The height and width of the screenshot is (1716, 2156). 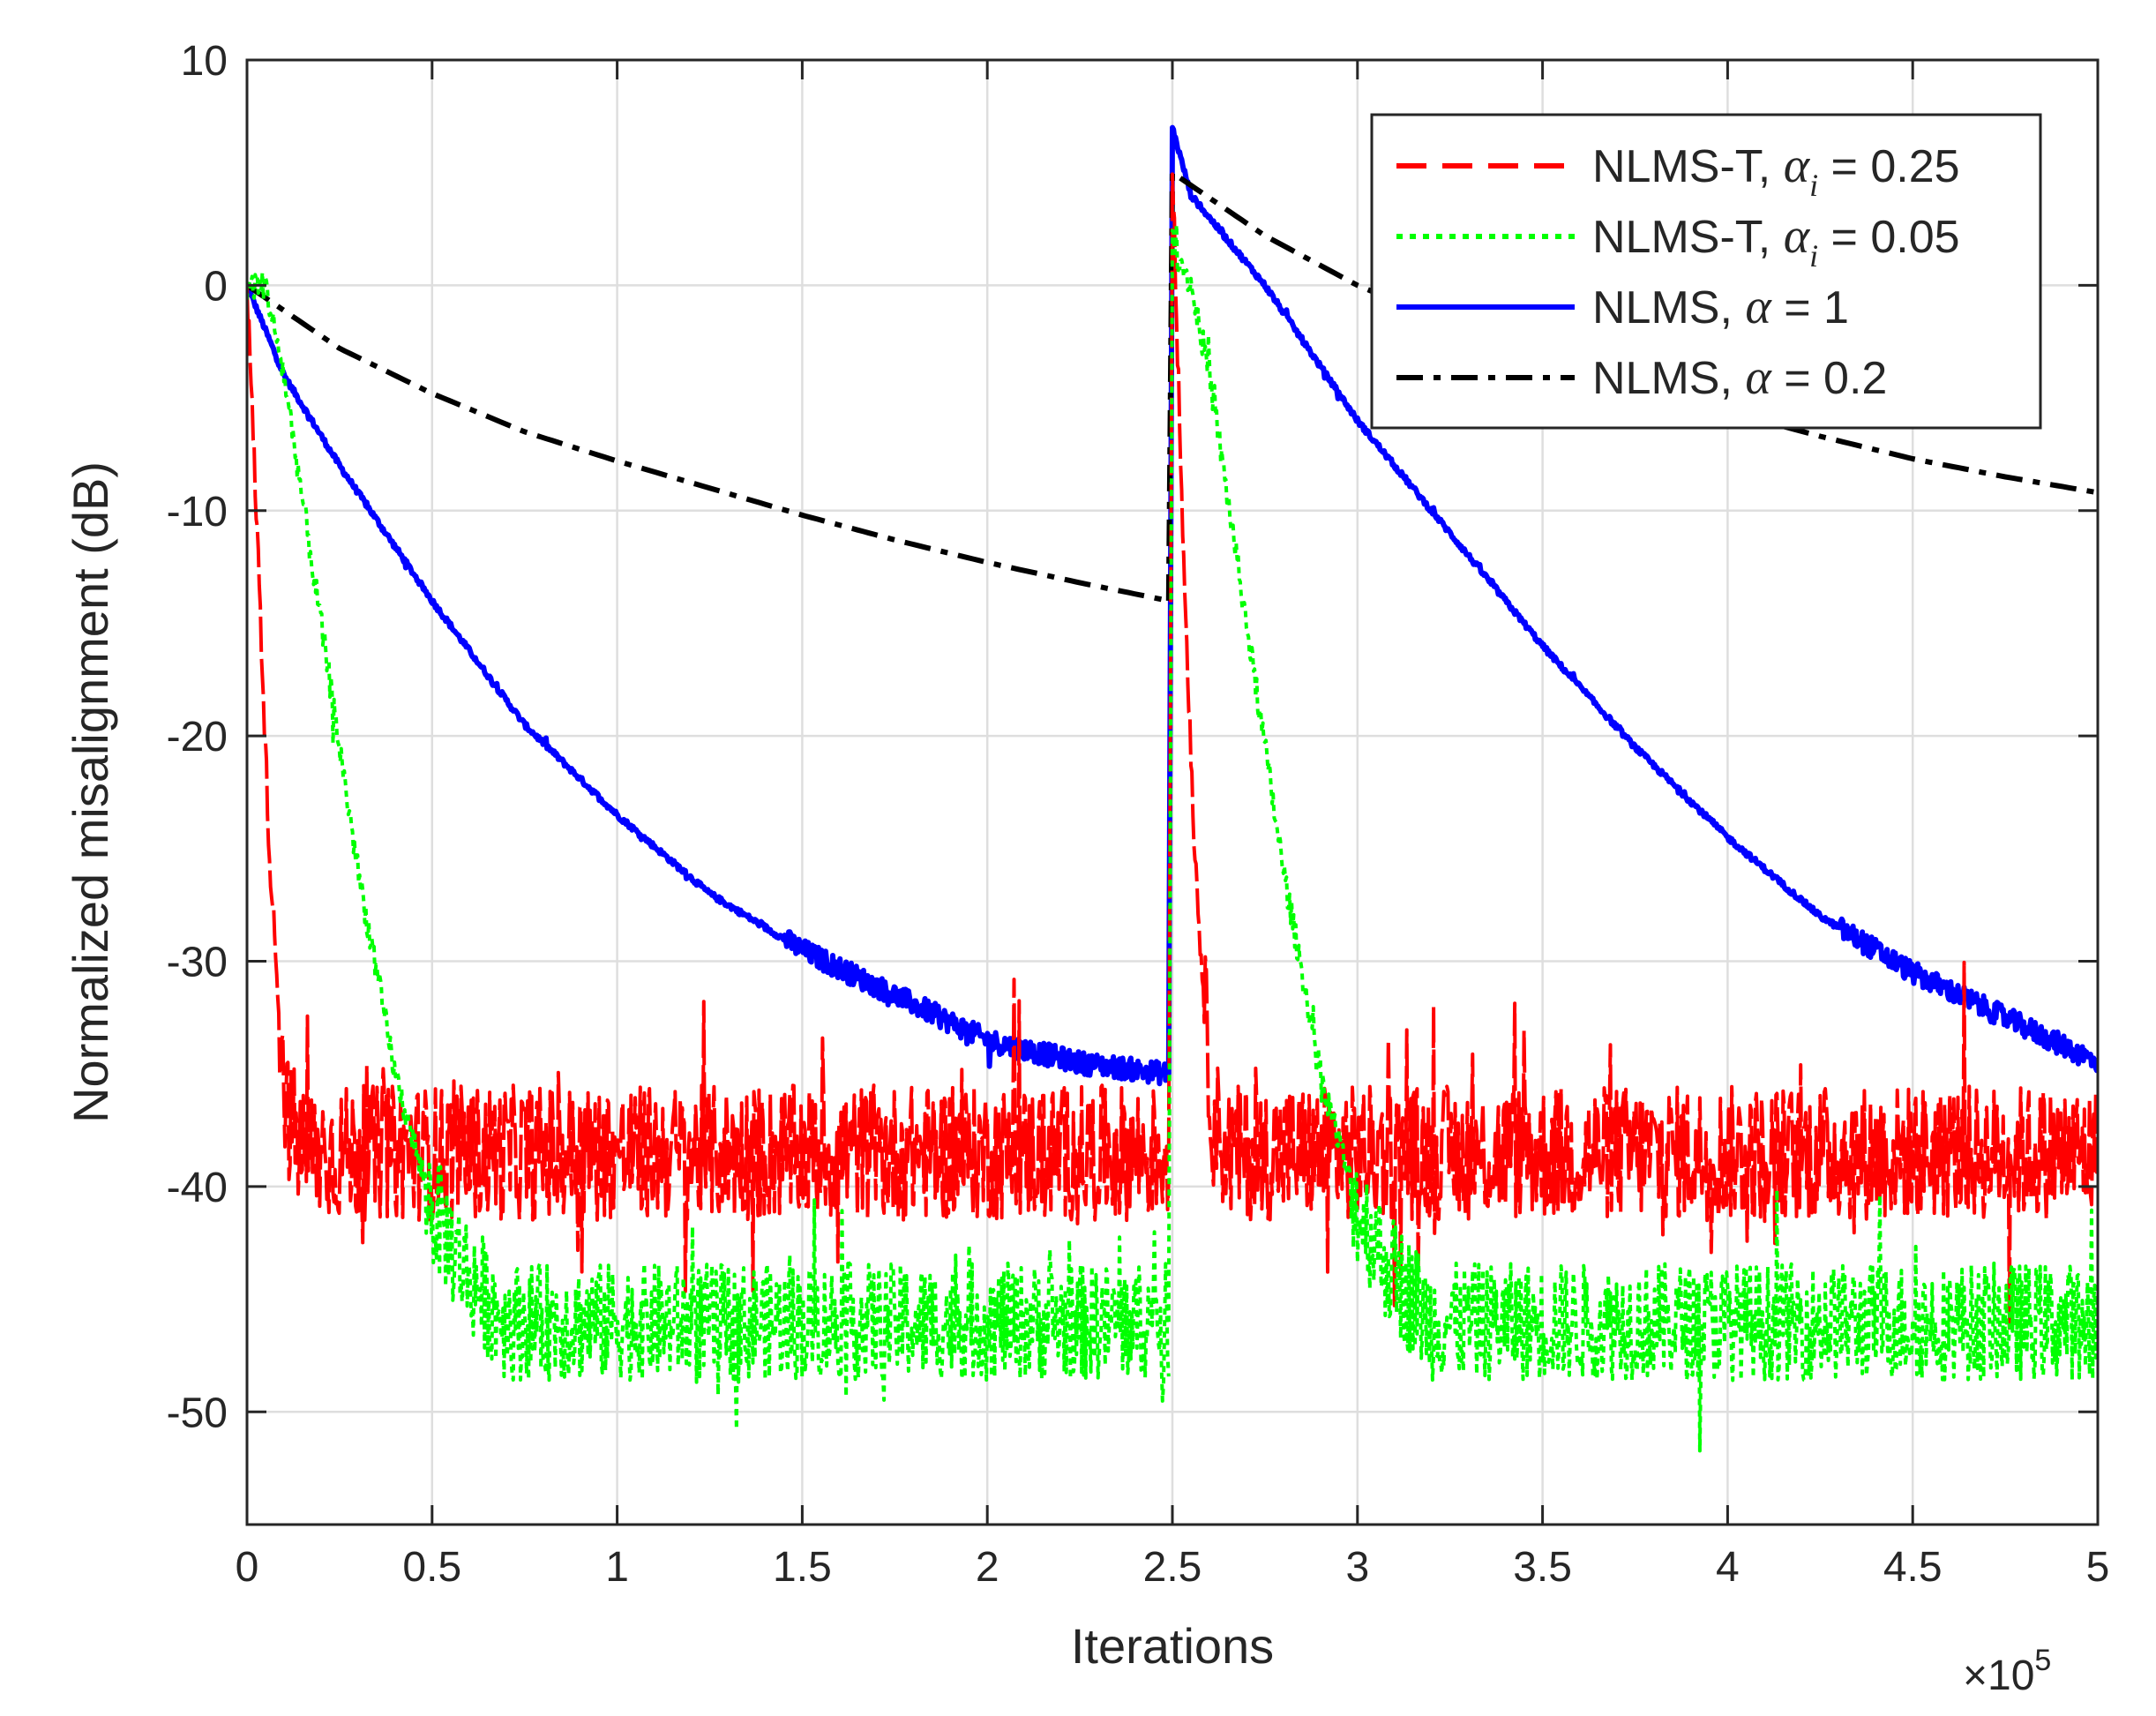 I want to click on legend-label-3: NLMS, α = 0.2, so click(x=1739, y=377).